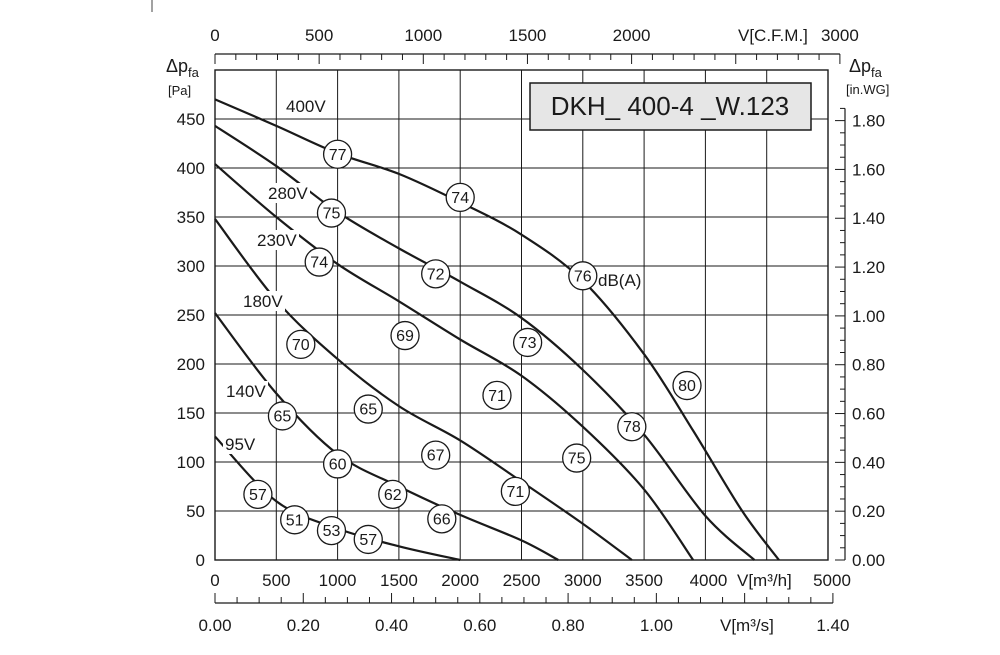 The image size is (1000, 655). I want to click on right-axis-subscript: fa, so click(877, 72).